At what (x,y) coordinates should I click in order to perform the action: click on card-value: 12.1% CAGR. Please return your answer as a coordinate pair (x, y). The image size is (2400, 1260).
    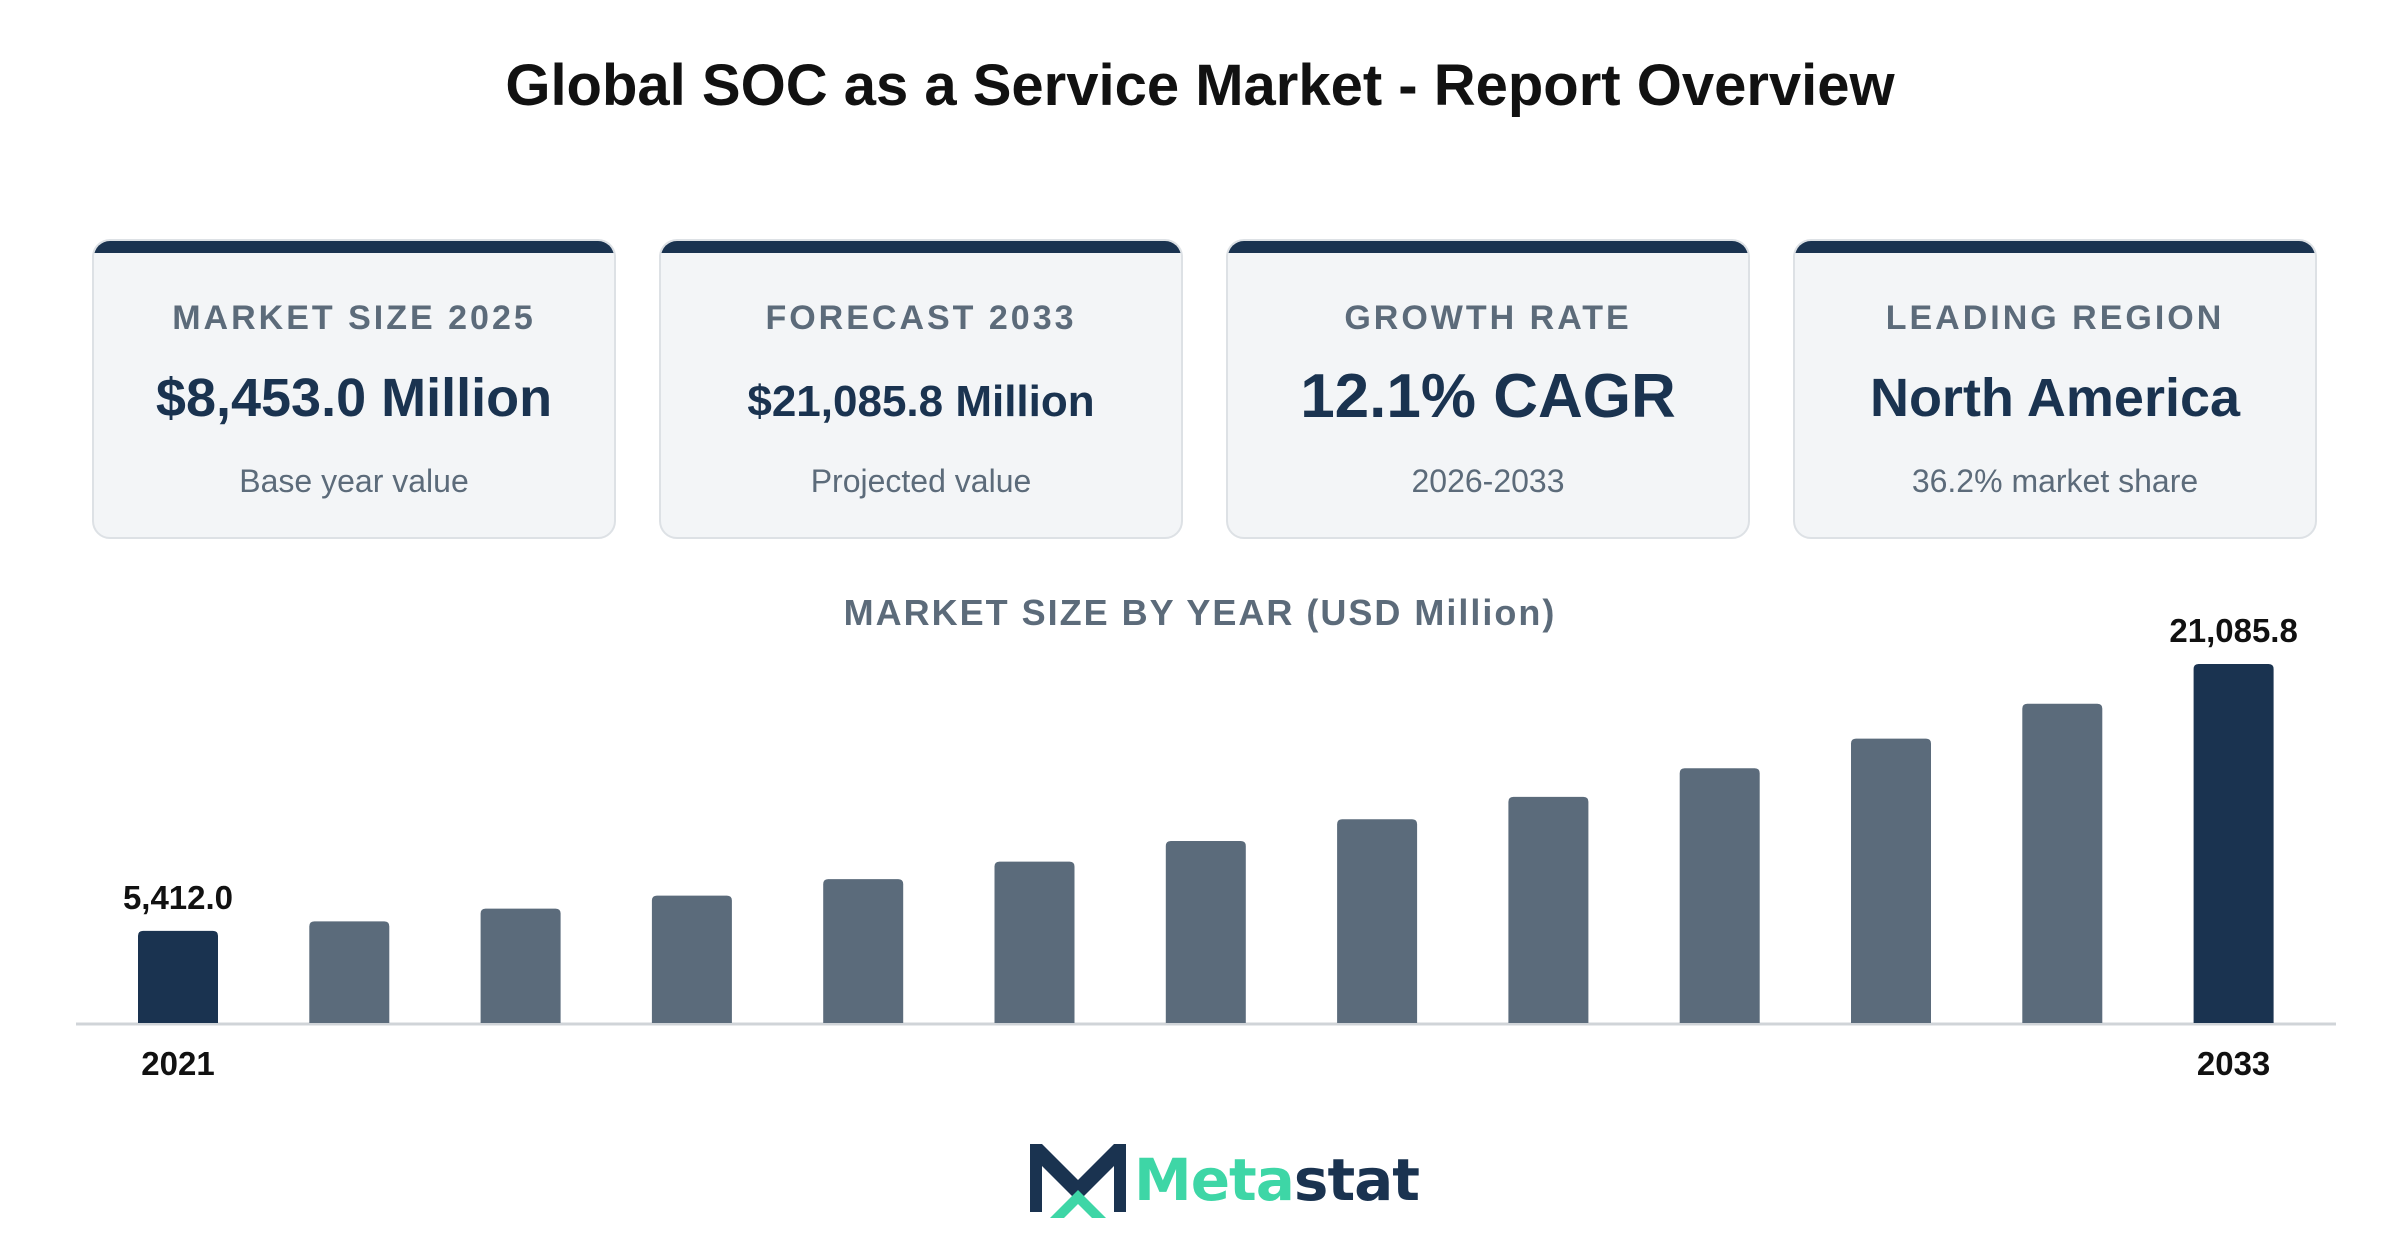
    Looking at the image, I should click on (1488, 396).